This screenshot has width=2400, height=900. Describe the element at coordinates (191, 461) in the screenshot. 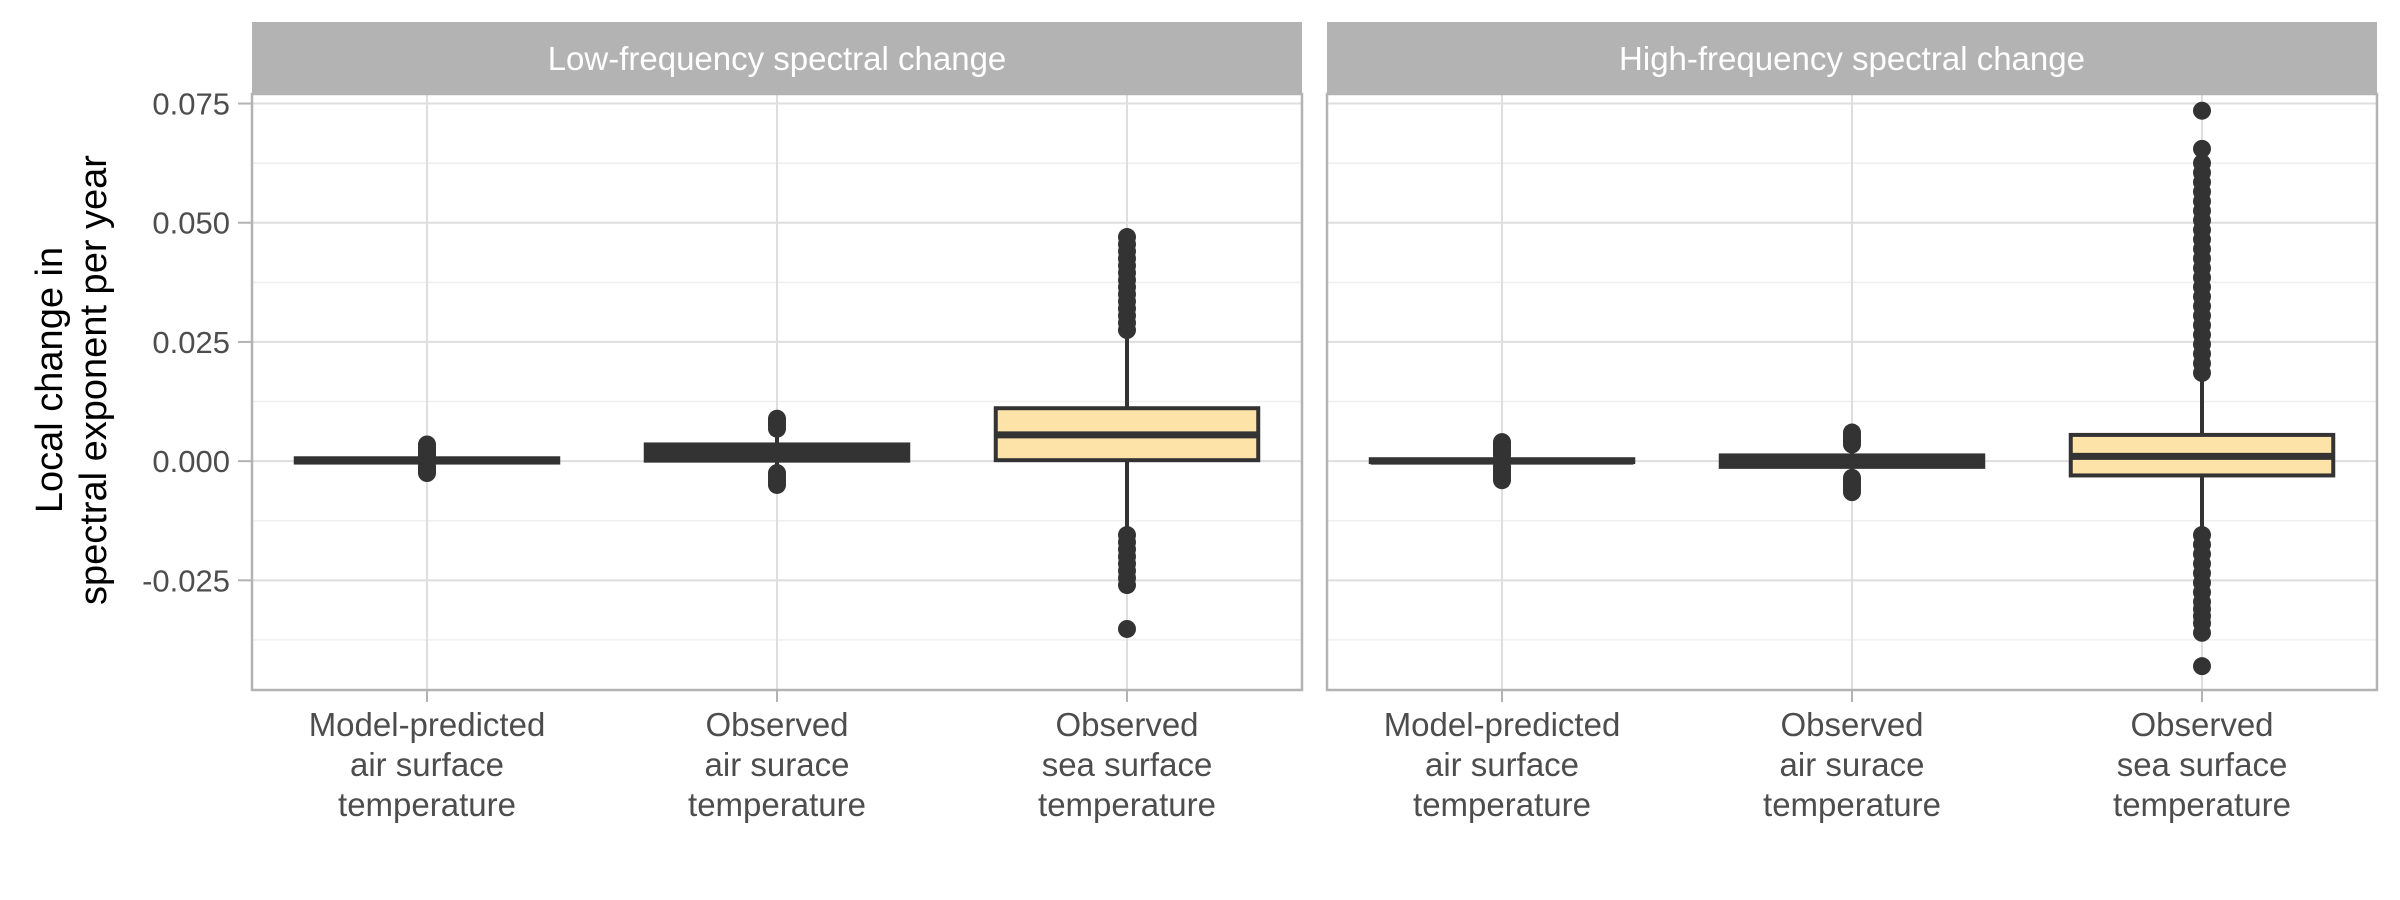

I see `y-tick-label: 0.000` at that location.